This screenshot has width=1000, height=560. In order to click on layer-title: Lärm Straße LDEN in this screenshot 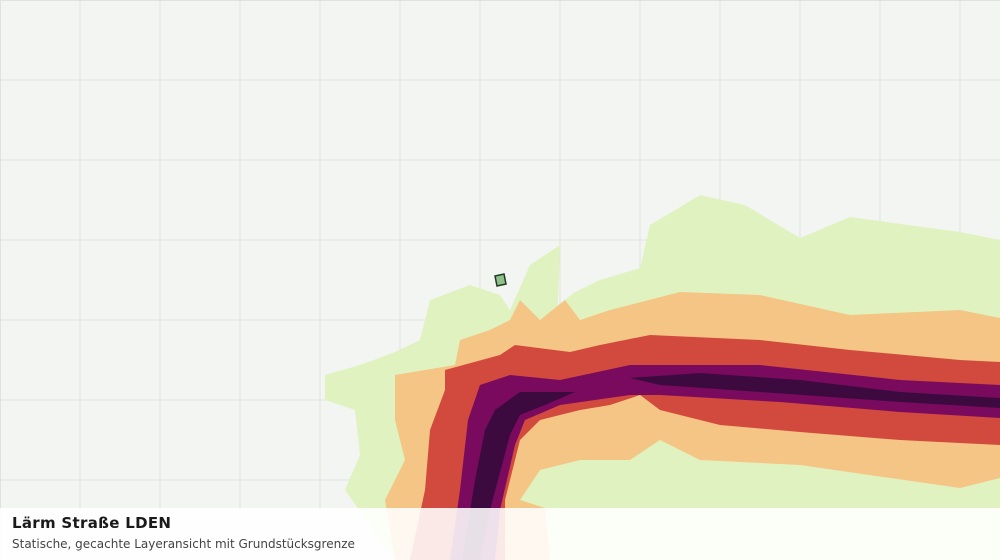, I will do `click(92, 523)`.